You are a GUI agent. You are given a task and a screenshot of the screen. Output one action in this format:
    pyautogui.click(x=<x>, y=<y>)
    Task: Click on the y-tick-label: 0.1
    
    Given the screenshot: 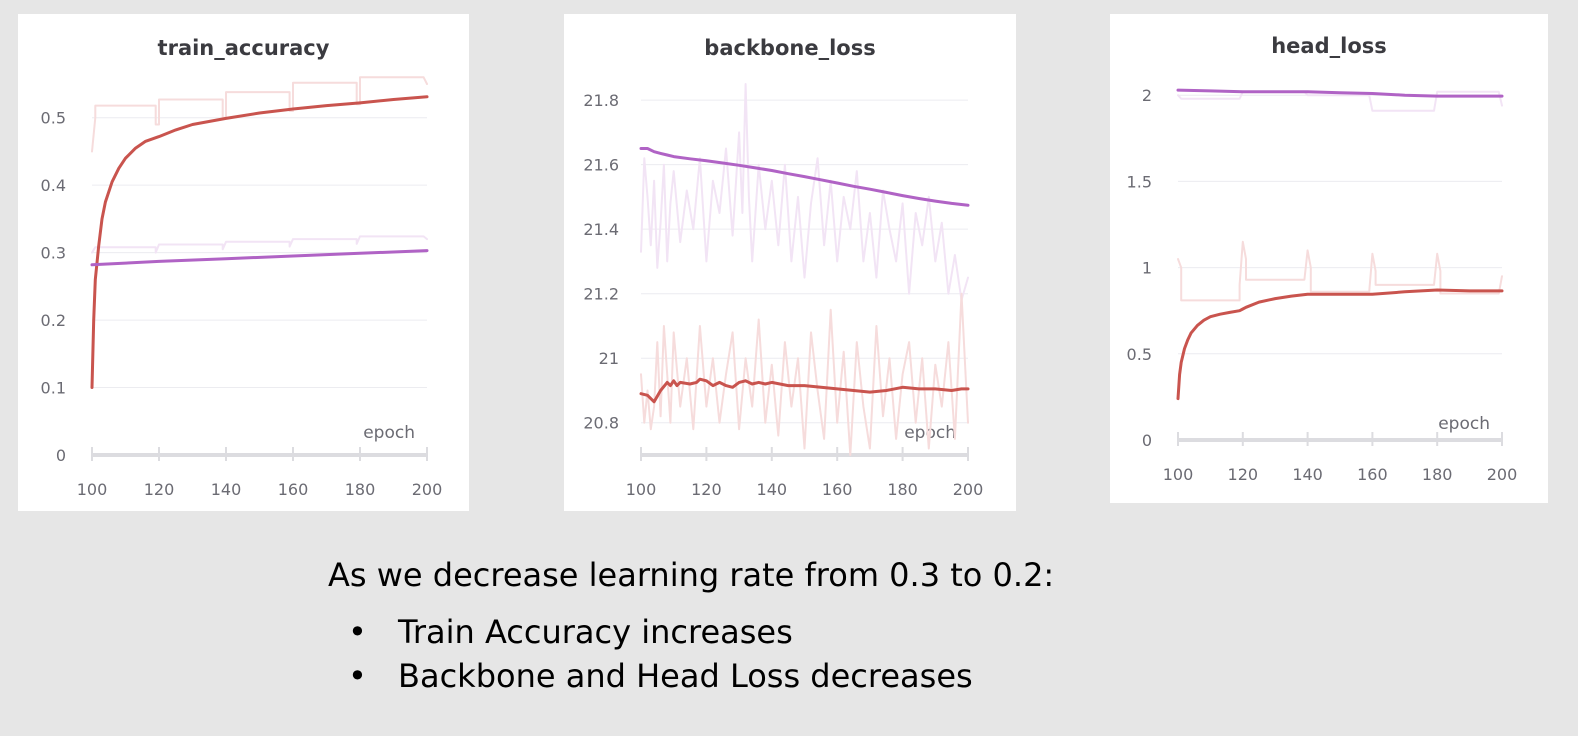 What is the action you would take?
    pyautogui.click(x=53, y=388)
    